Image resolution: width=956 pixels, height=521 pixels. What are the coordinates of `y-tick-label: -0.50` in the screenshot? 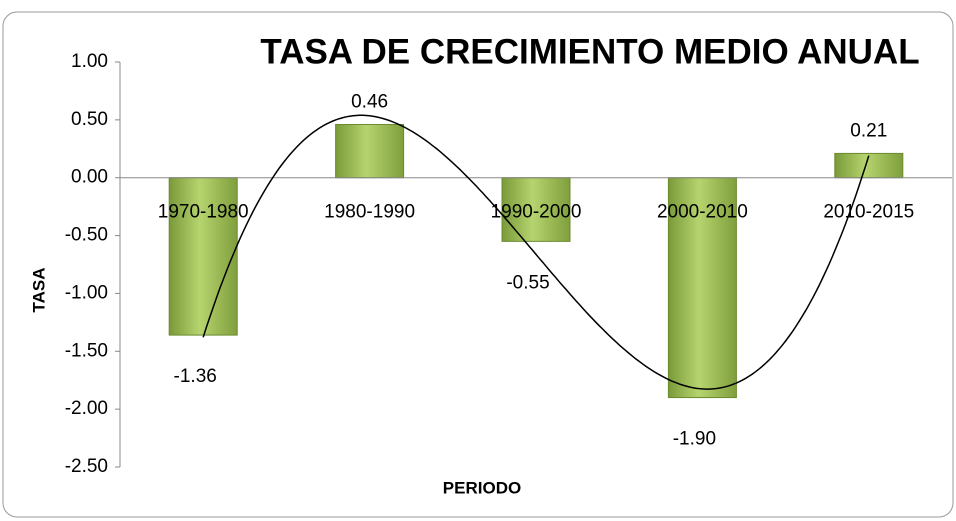 It's located at (86, 235).